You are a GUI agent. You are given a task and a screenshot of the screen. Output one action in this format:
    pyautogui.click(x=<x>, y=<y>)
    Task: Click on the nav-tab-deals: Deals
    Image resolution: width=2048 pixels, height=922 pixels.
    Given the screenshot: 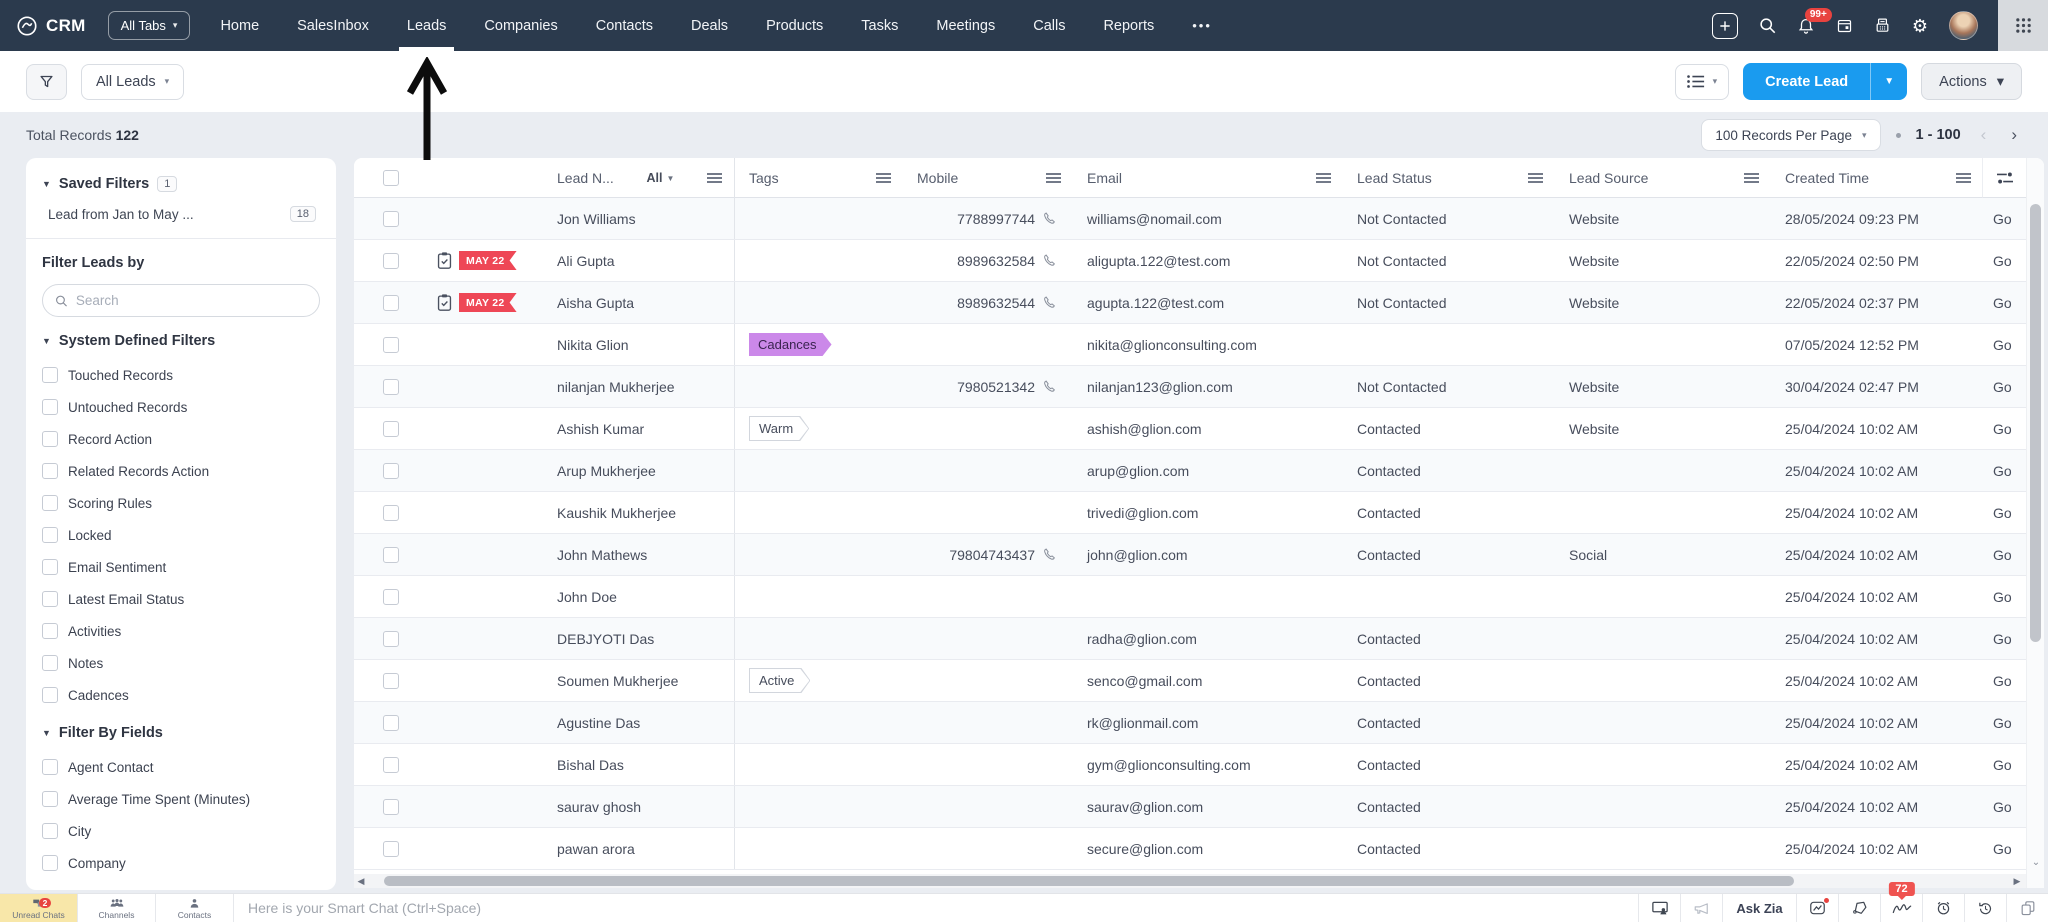 What is the action you would take?
    pyautogui.click(x=709, y=25)
    